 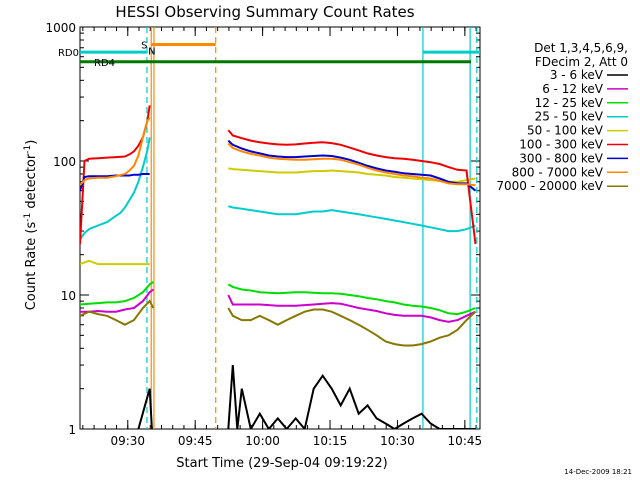 I want to click on legend-entry-label: 25 - 50 keV, so click(x=569, y=117).